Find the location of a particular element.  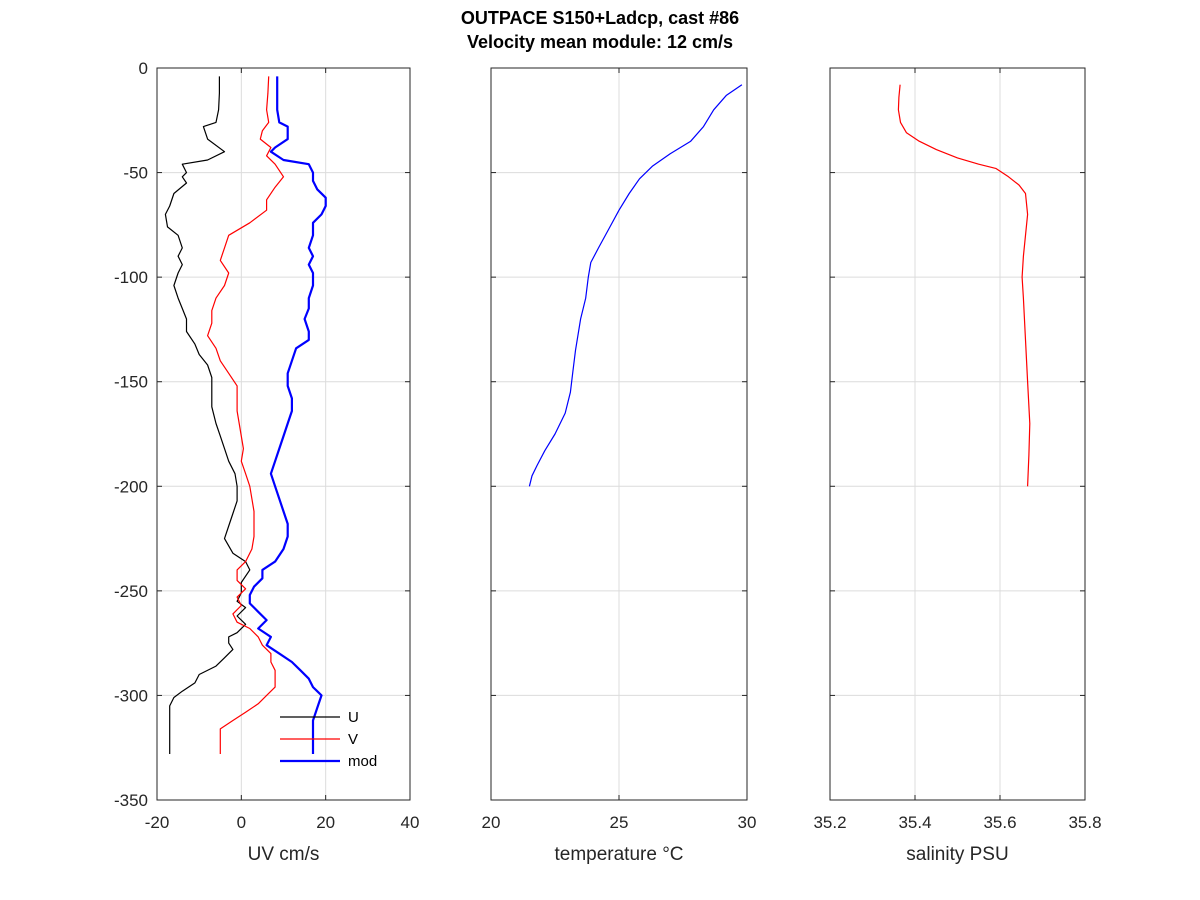

y-tick-label: -50 is located at coordinates (135, 173).